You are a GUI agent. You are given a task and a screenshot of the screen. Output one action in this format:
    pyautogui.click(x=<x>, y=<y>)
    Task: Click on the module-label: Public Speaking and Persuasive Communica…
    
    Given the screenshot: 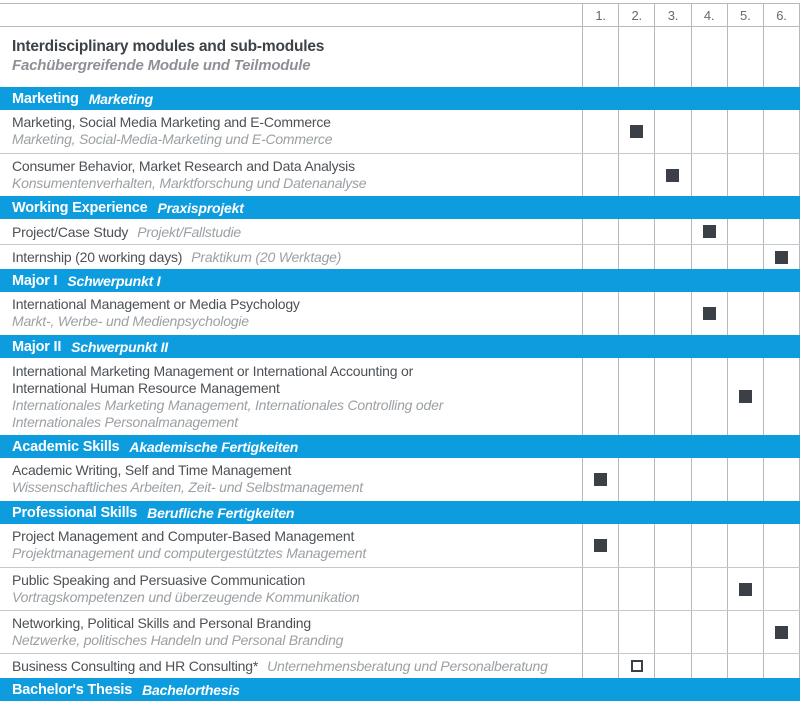 What is the action you would take?
    pyautogui.click(x=291, y=589)
    